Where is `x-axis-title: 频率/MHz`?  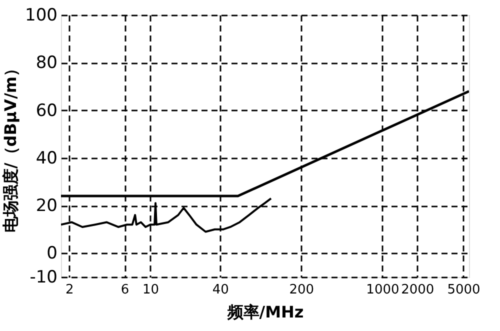
x-axis-title: 频率/MHz is located at coordinates (265, 312).